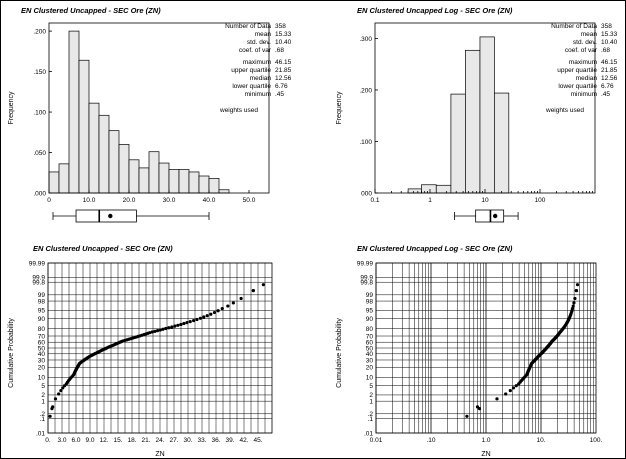  I want to click on prob-tick-label: 40, so click(42, 354).